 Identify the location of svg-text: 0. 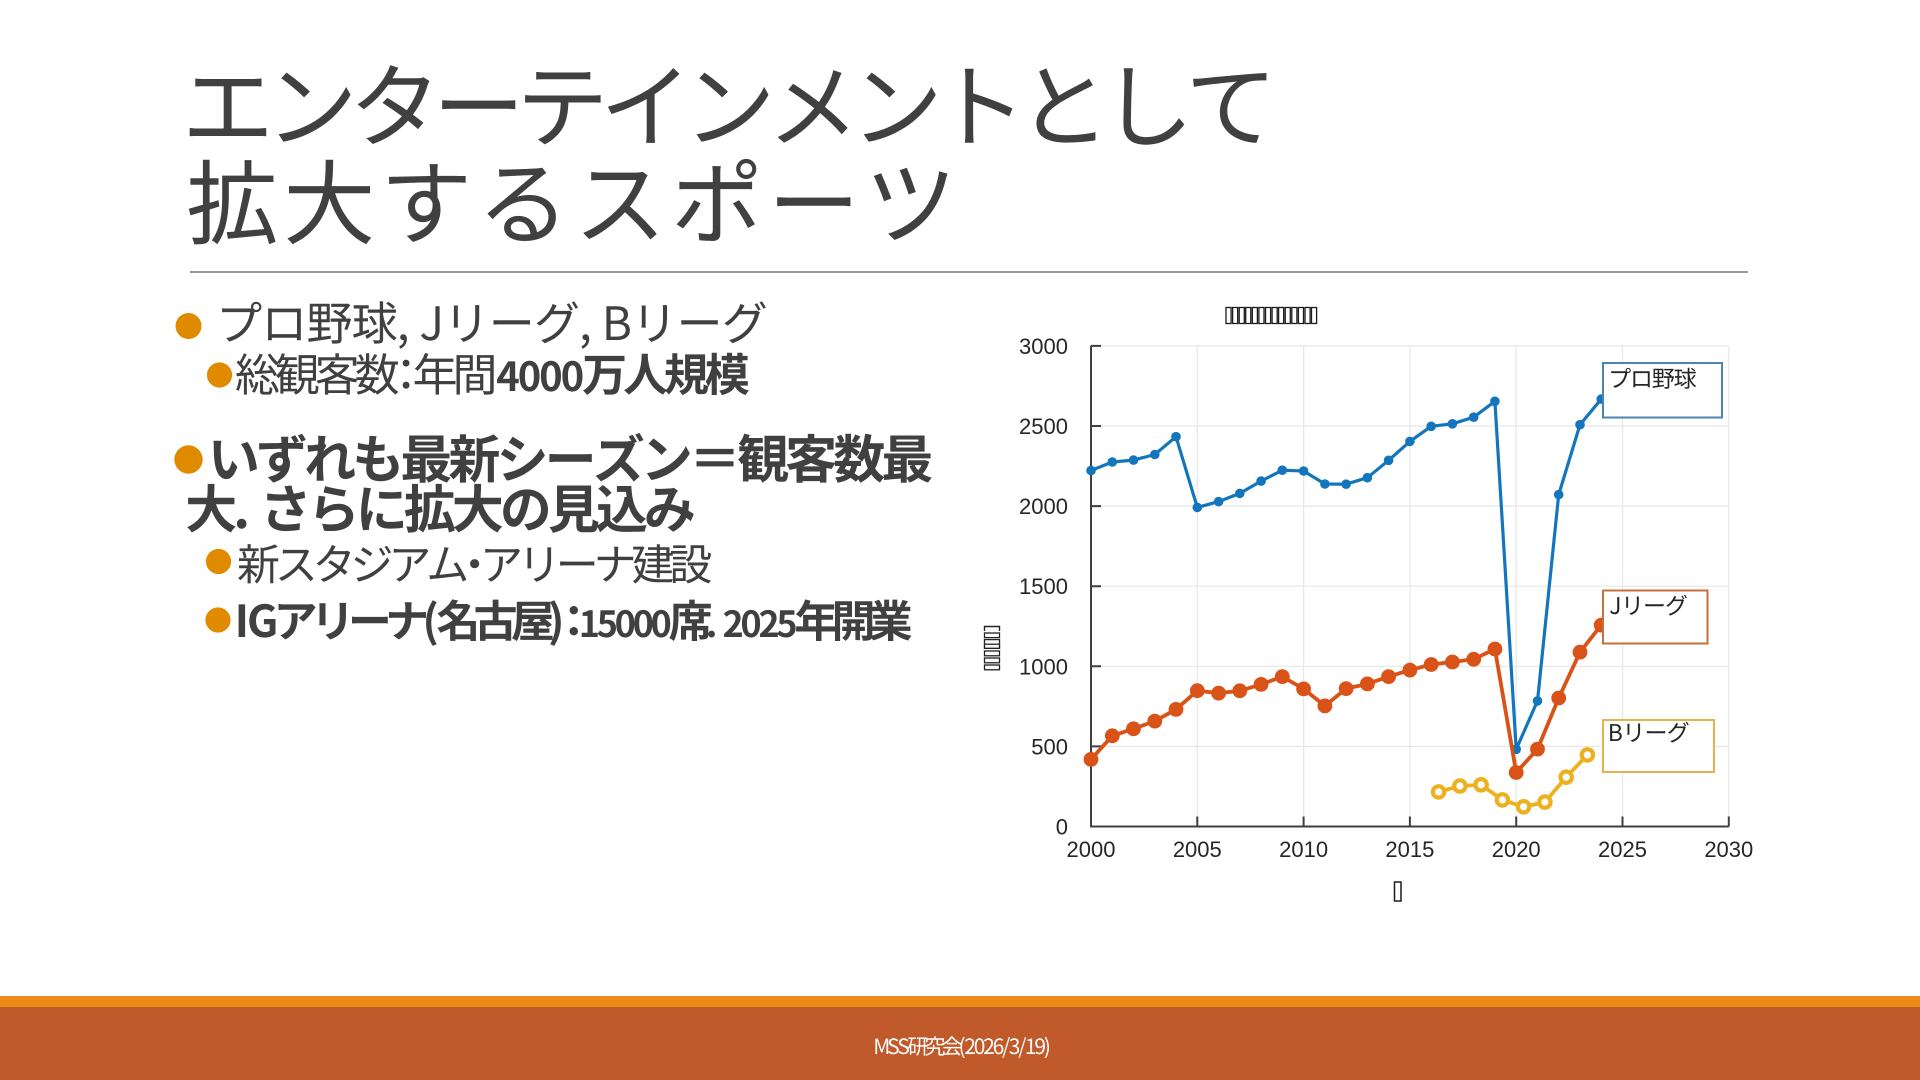
(1062, 827).